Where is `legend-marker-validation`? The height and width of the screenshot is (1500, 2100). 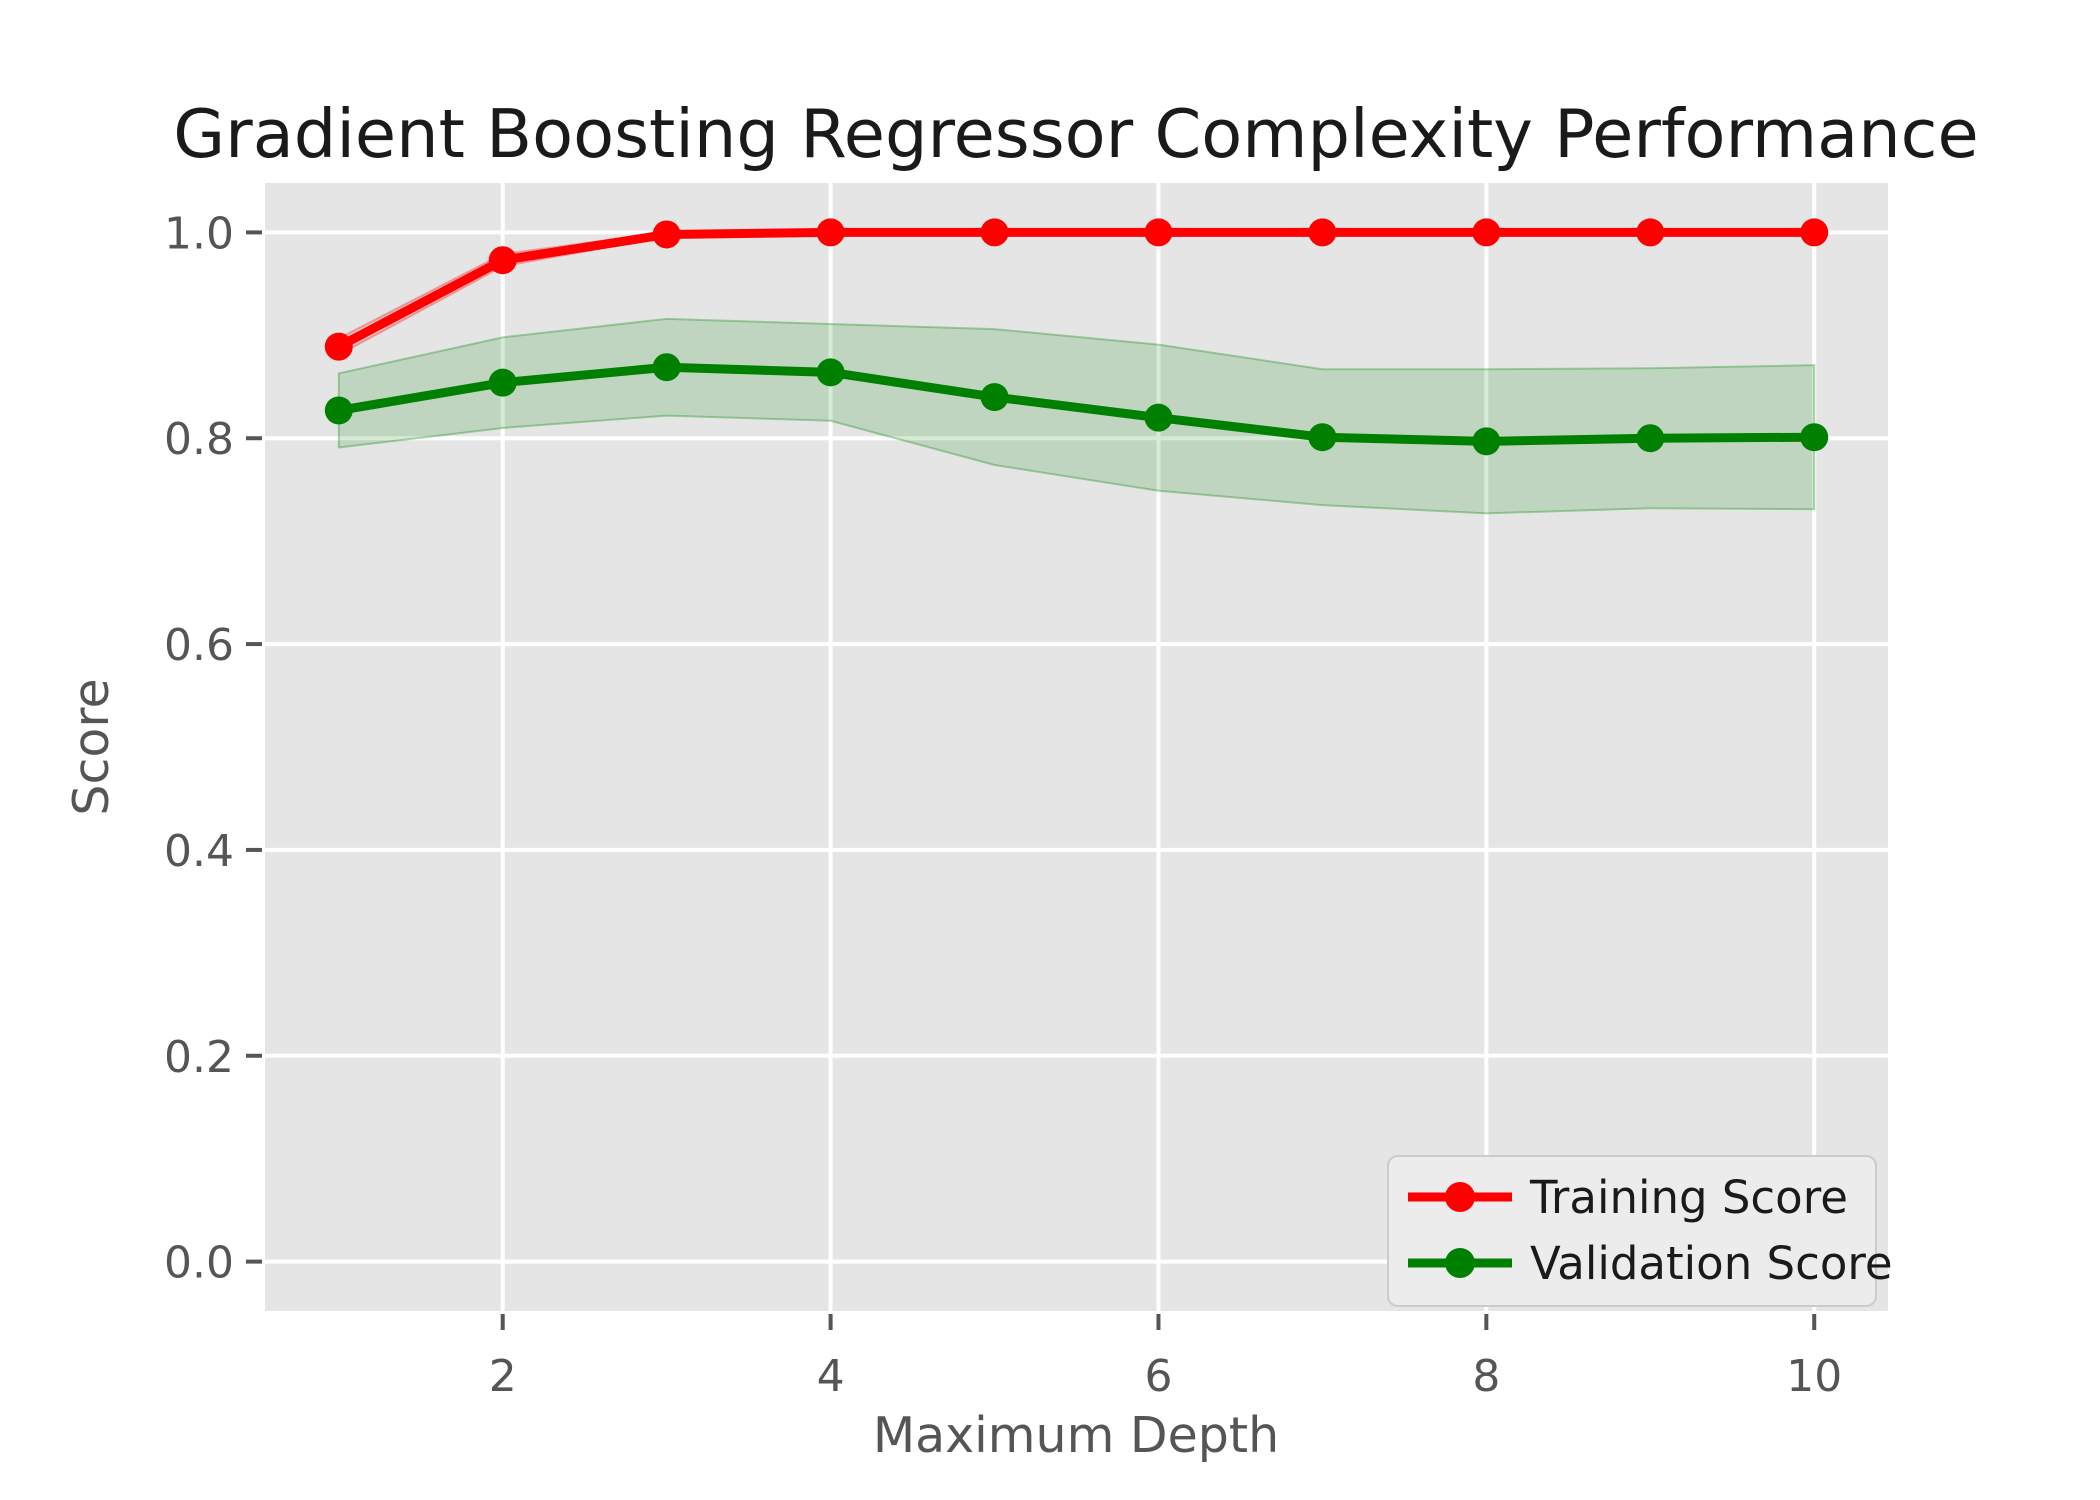
legend-marker-validation is located at coordinates (1460, 1263).